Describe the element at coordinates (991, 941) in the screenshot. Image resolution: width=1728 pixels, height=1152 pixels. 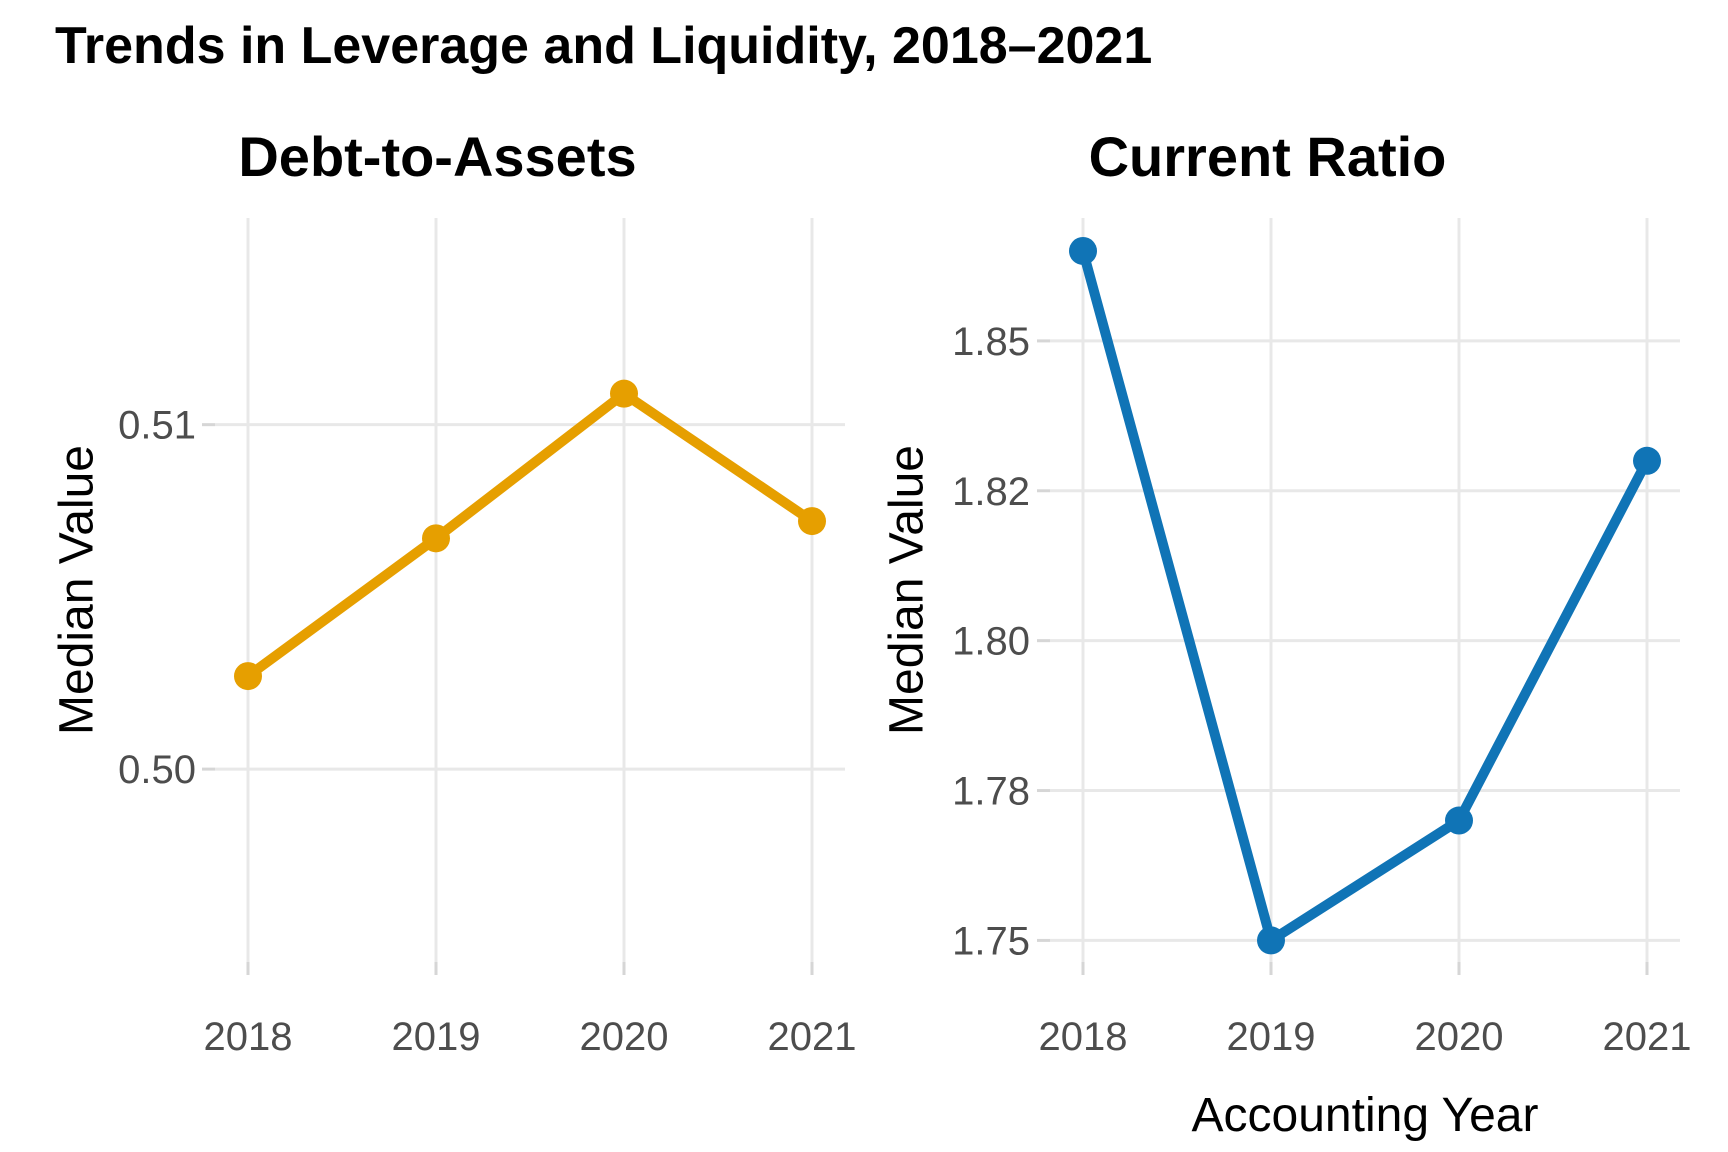
I see `y-tick-label: 1.75` at that location.